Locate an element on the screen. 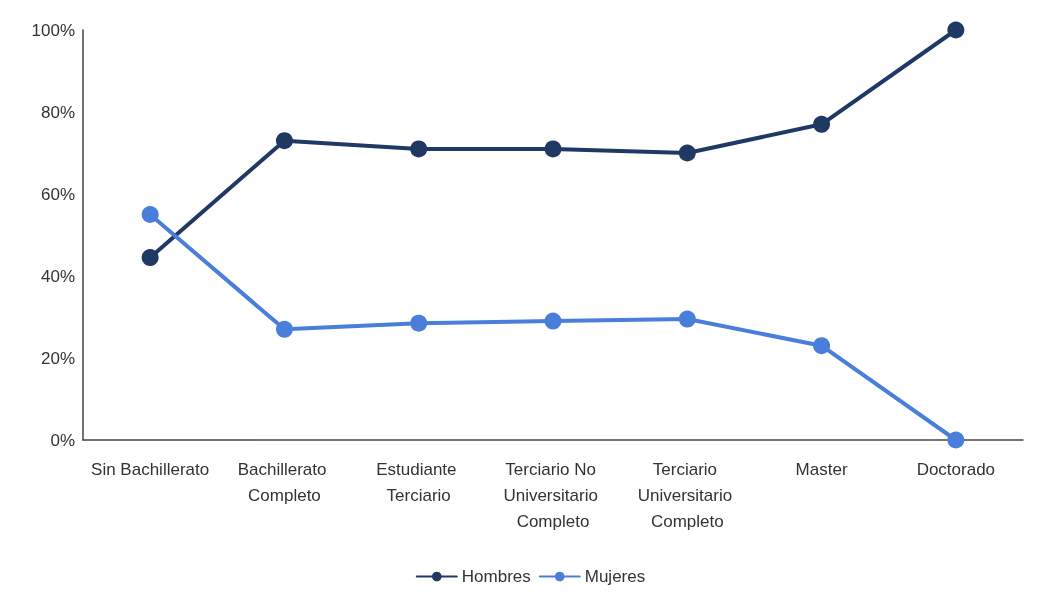  y-tick-label: 40% is located at coordinates (57, 276).